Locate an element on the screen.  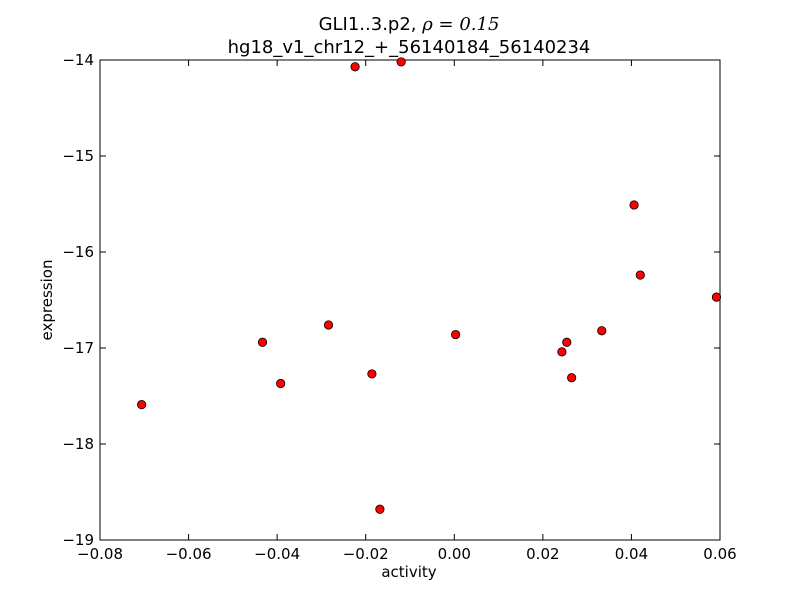
y-tick-label: −18 is located at coordinates (78, 444).